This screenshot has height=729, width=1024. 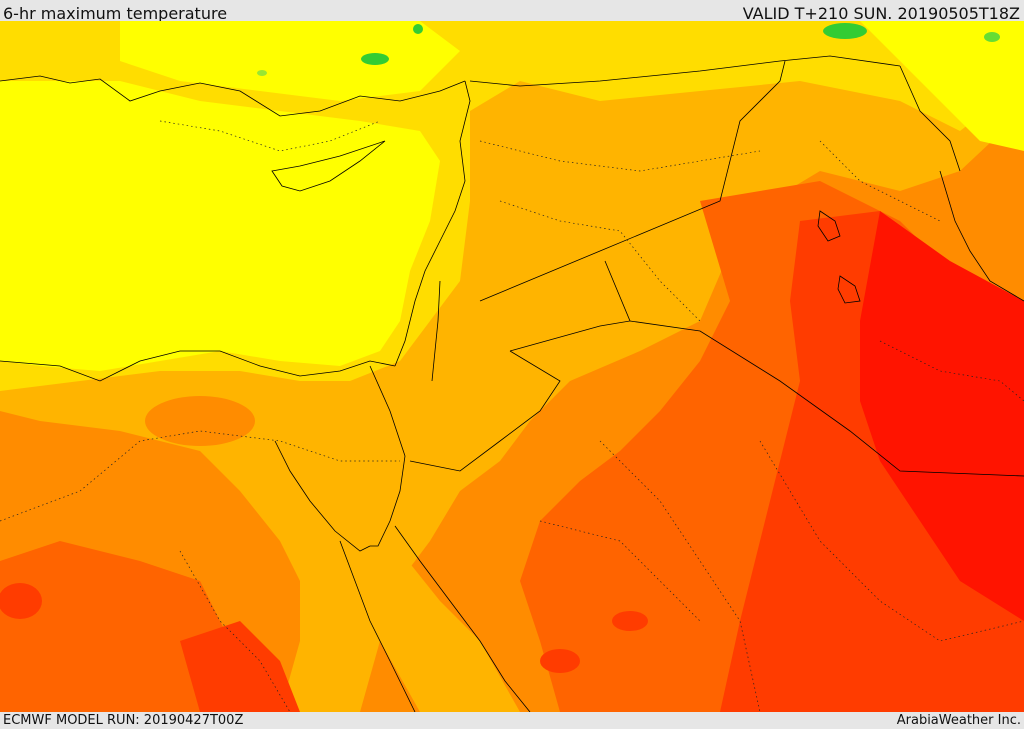 I want to click on coast-lake-tharthar, so click(x=829, y=226).